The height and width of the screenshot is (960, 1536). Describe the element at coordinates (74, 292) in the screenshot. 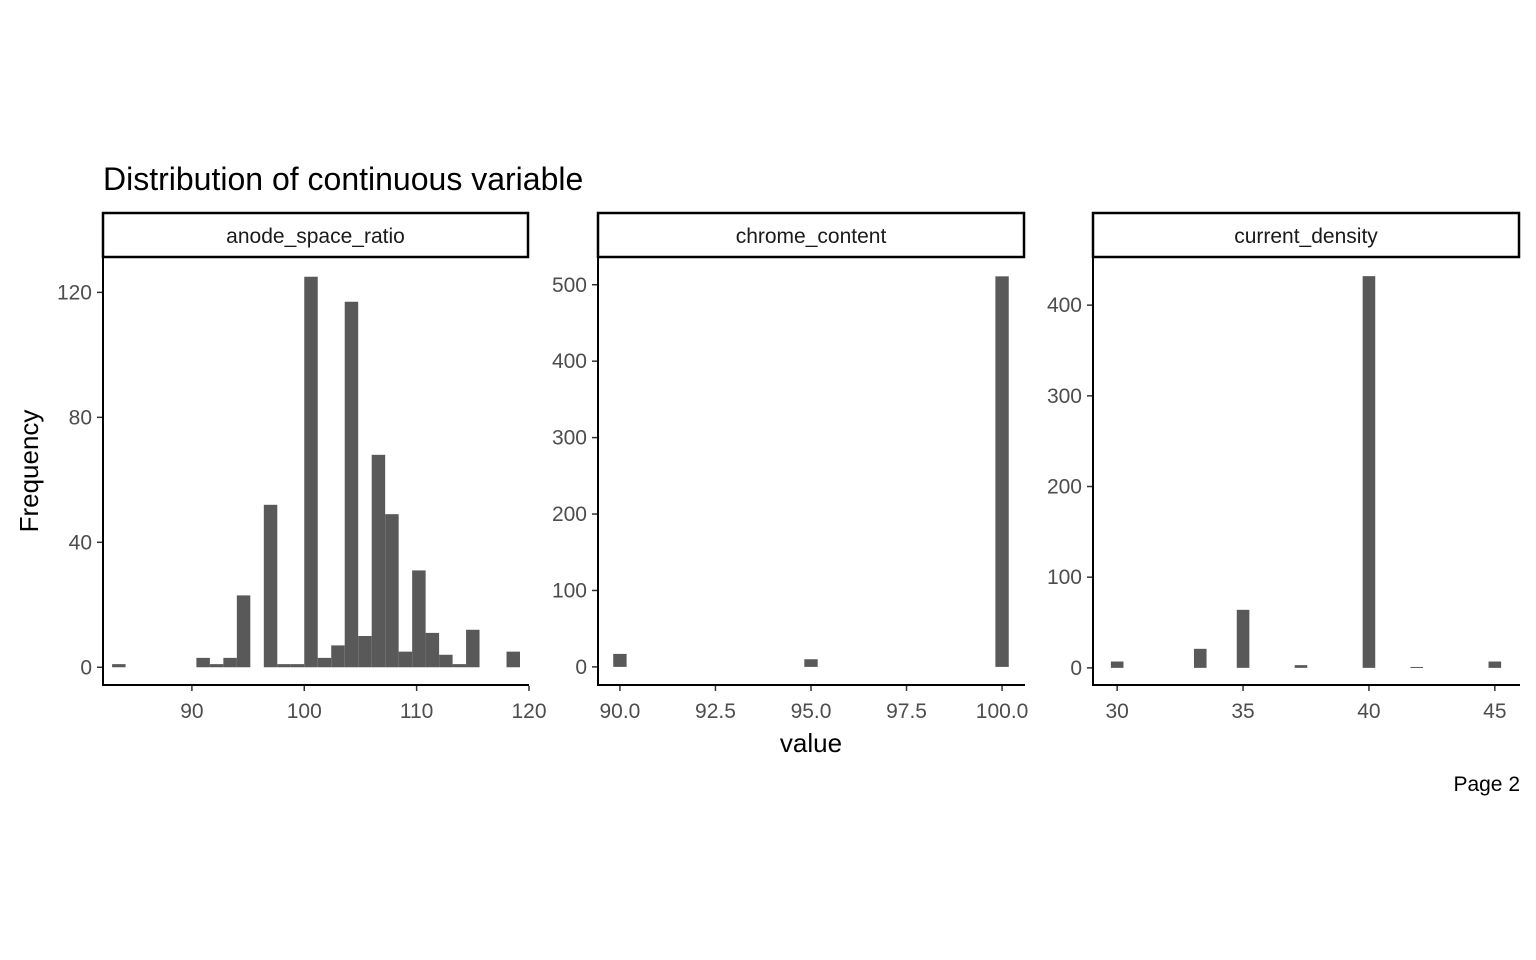

I see `y-tick-label: 120` at that location.